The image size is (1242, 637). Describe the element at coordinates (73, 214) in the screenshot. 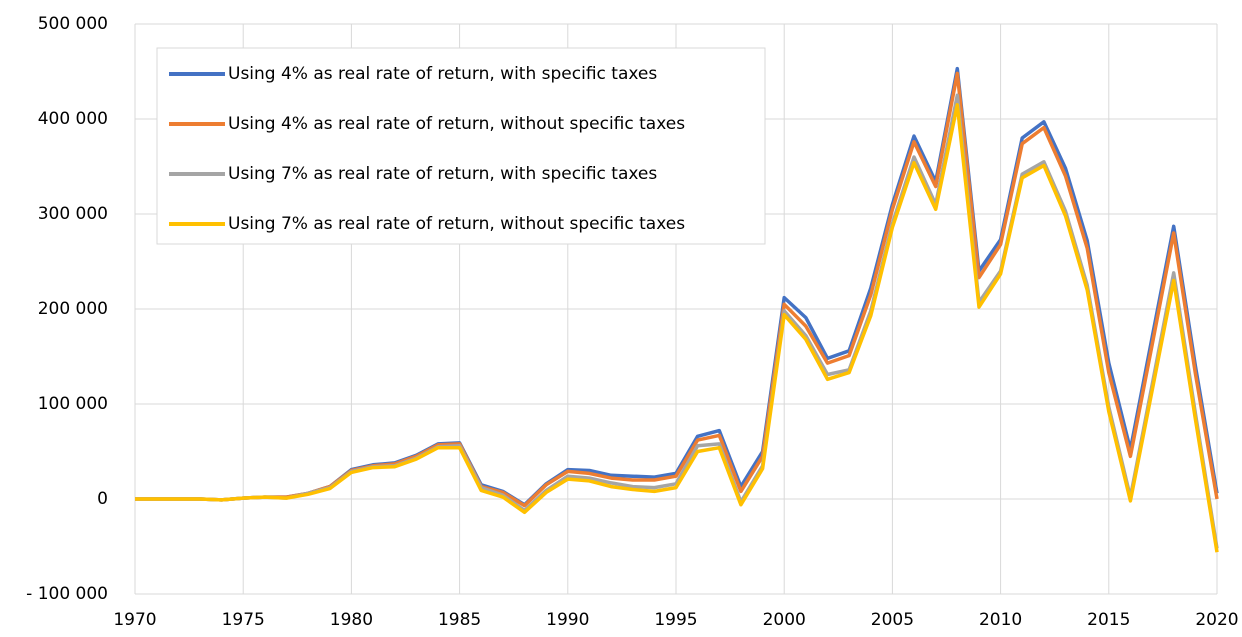

I see `y-tick-label: 300 000` at that location.